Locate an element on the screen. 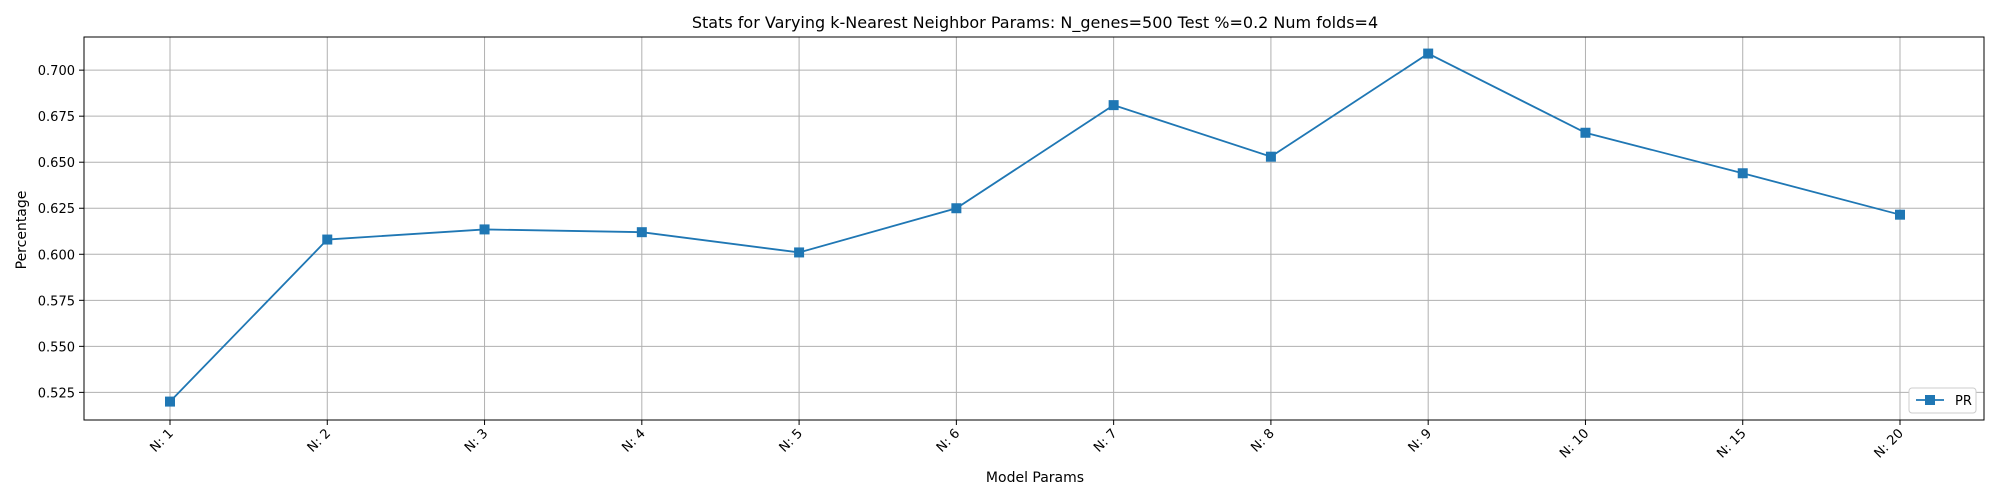 This screenshot has height=500, width=2000. x-tick-label: N: 3 is located at coordinates (476, 440).